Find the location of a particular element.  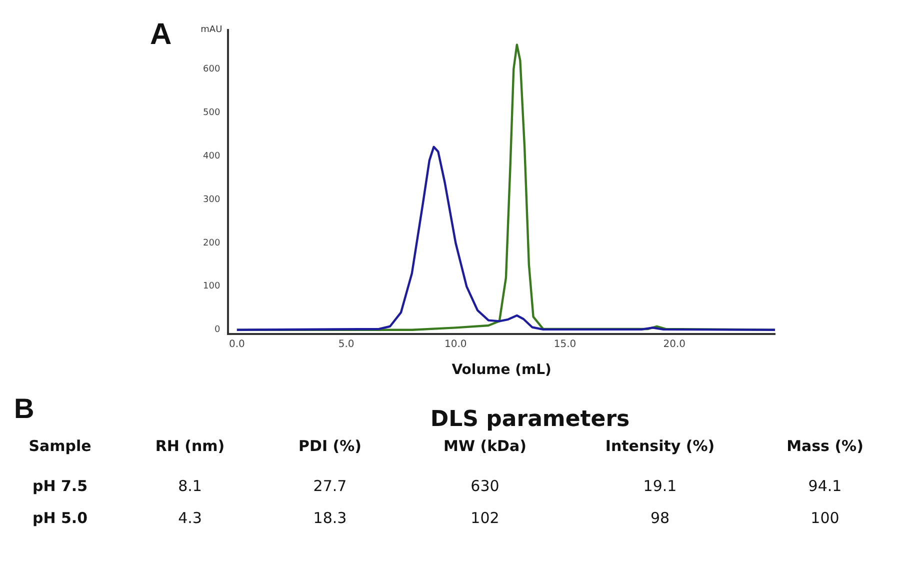

y-tick-label: 0 is located at coordinates (217, 330).